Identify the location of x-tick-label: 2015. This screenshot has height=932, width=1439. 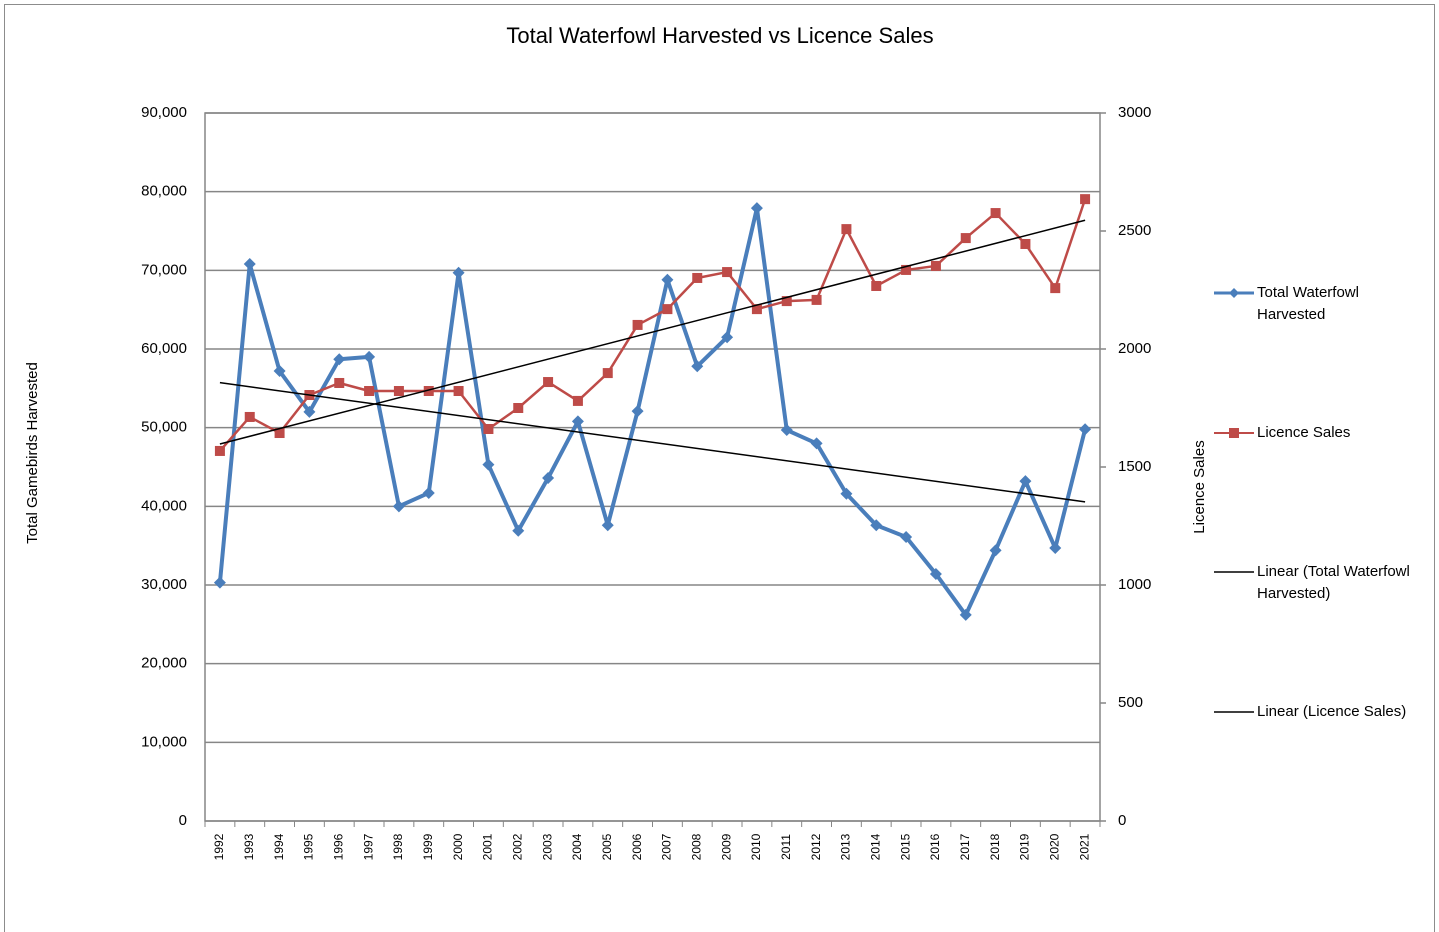
(905, 846).